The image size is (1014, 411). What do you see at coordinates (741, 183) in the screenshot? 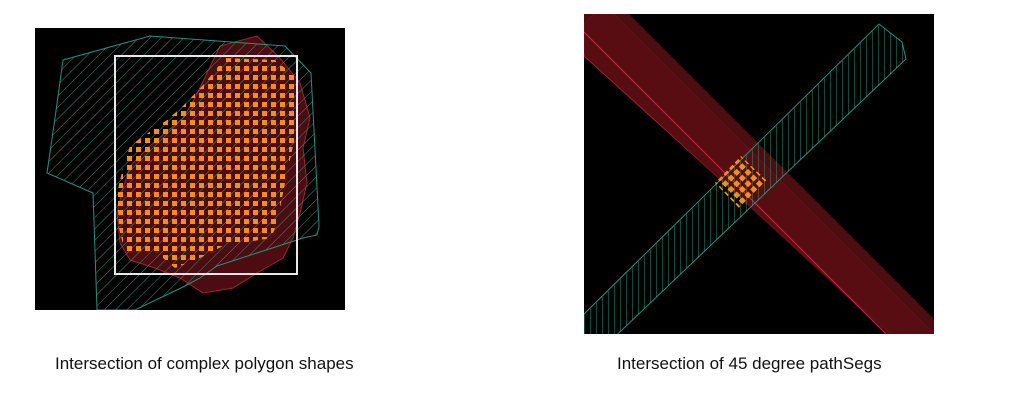
I see `pathseg-intersection-region` at bounding box center [741, 183].